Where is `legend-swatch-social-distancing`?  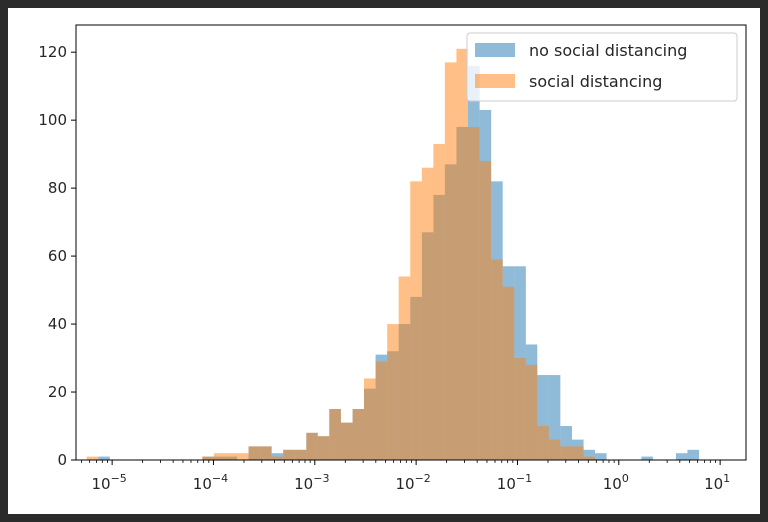 legend-swatch-social-distancing is located at coordinates (495, 81).